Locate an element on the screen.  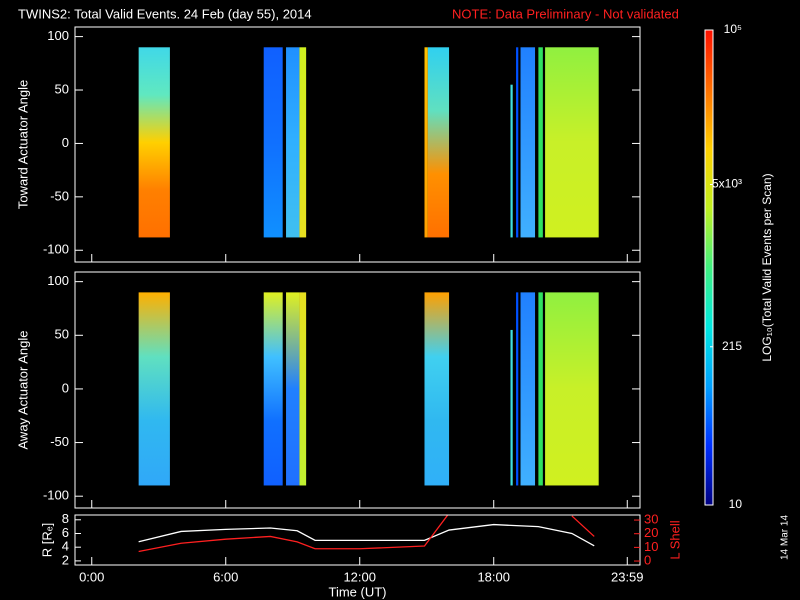
x-tick-label: 6:00 is located at coordinates (225, 576).